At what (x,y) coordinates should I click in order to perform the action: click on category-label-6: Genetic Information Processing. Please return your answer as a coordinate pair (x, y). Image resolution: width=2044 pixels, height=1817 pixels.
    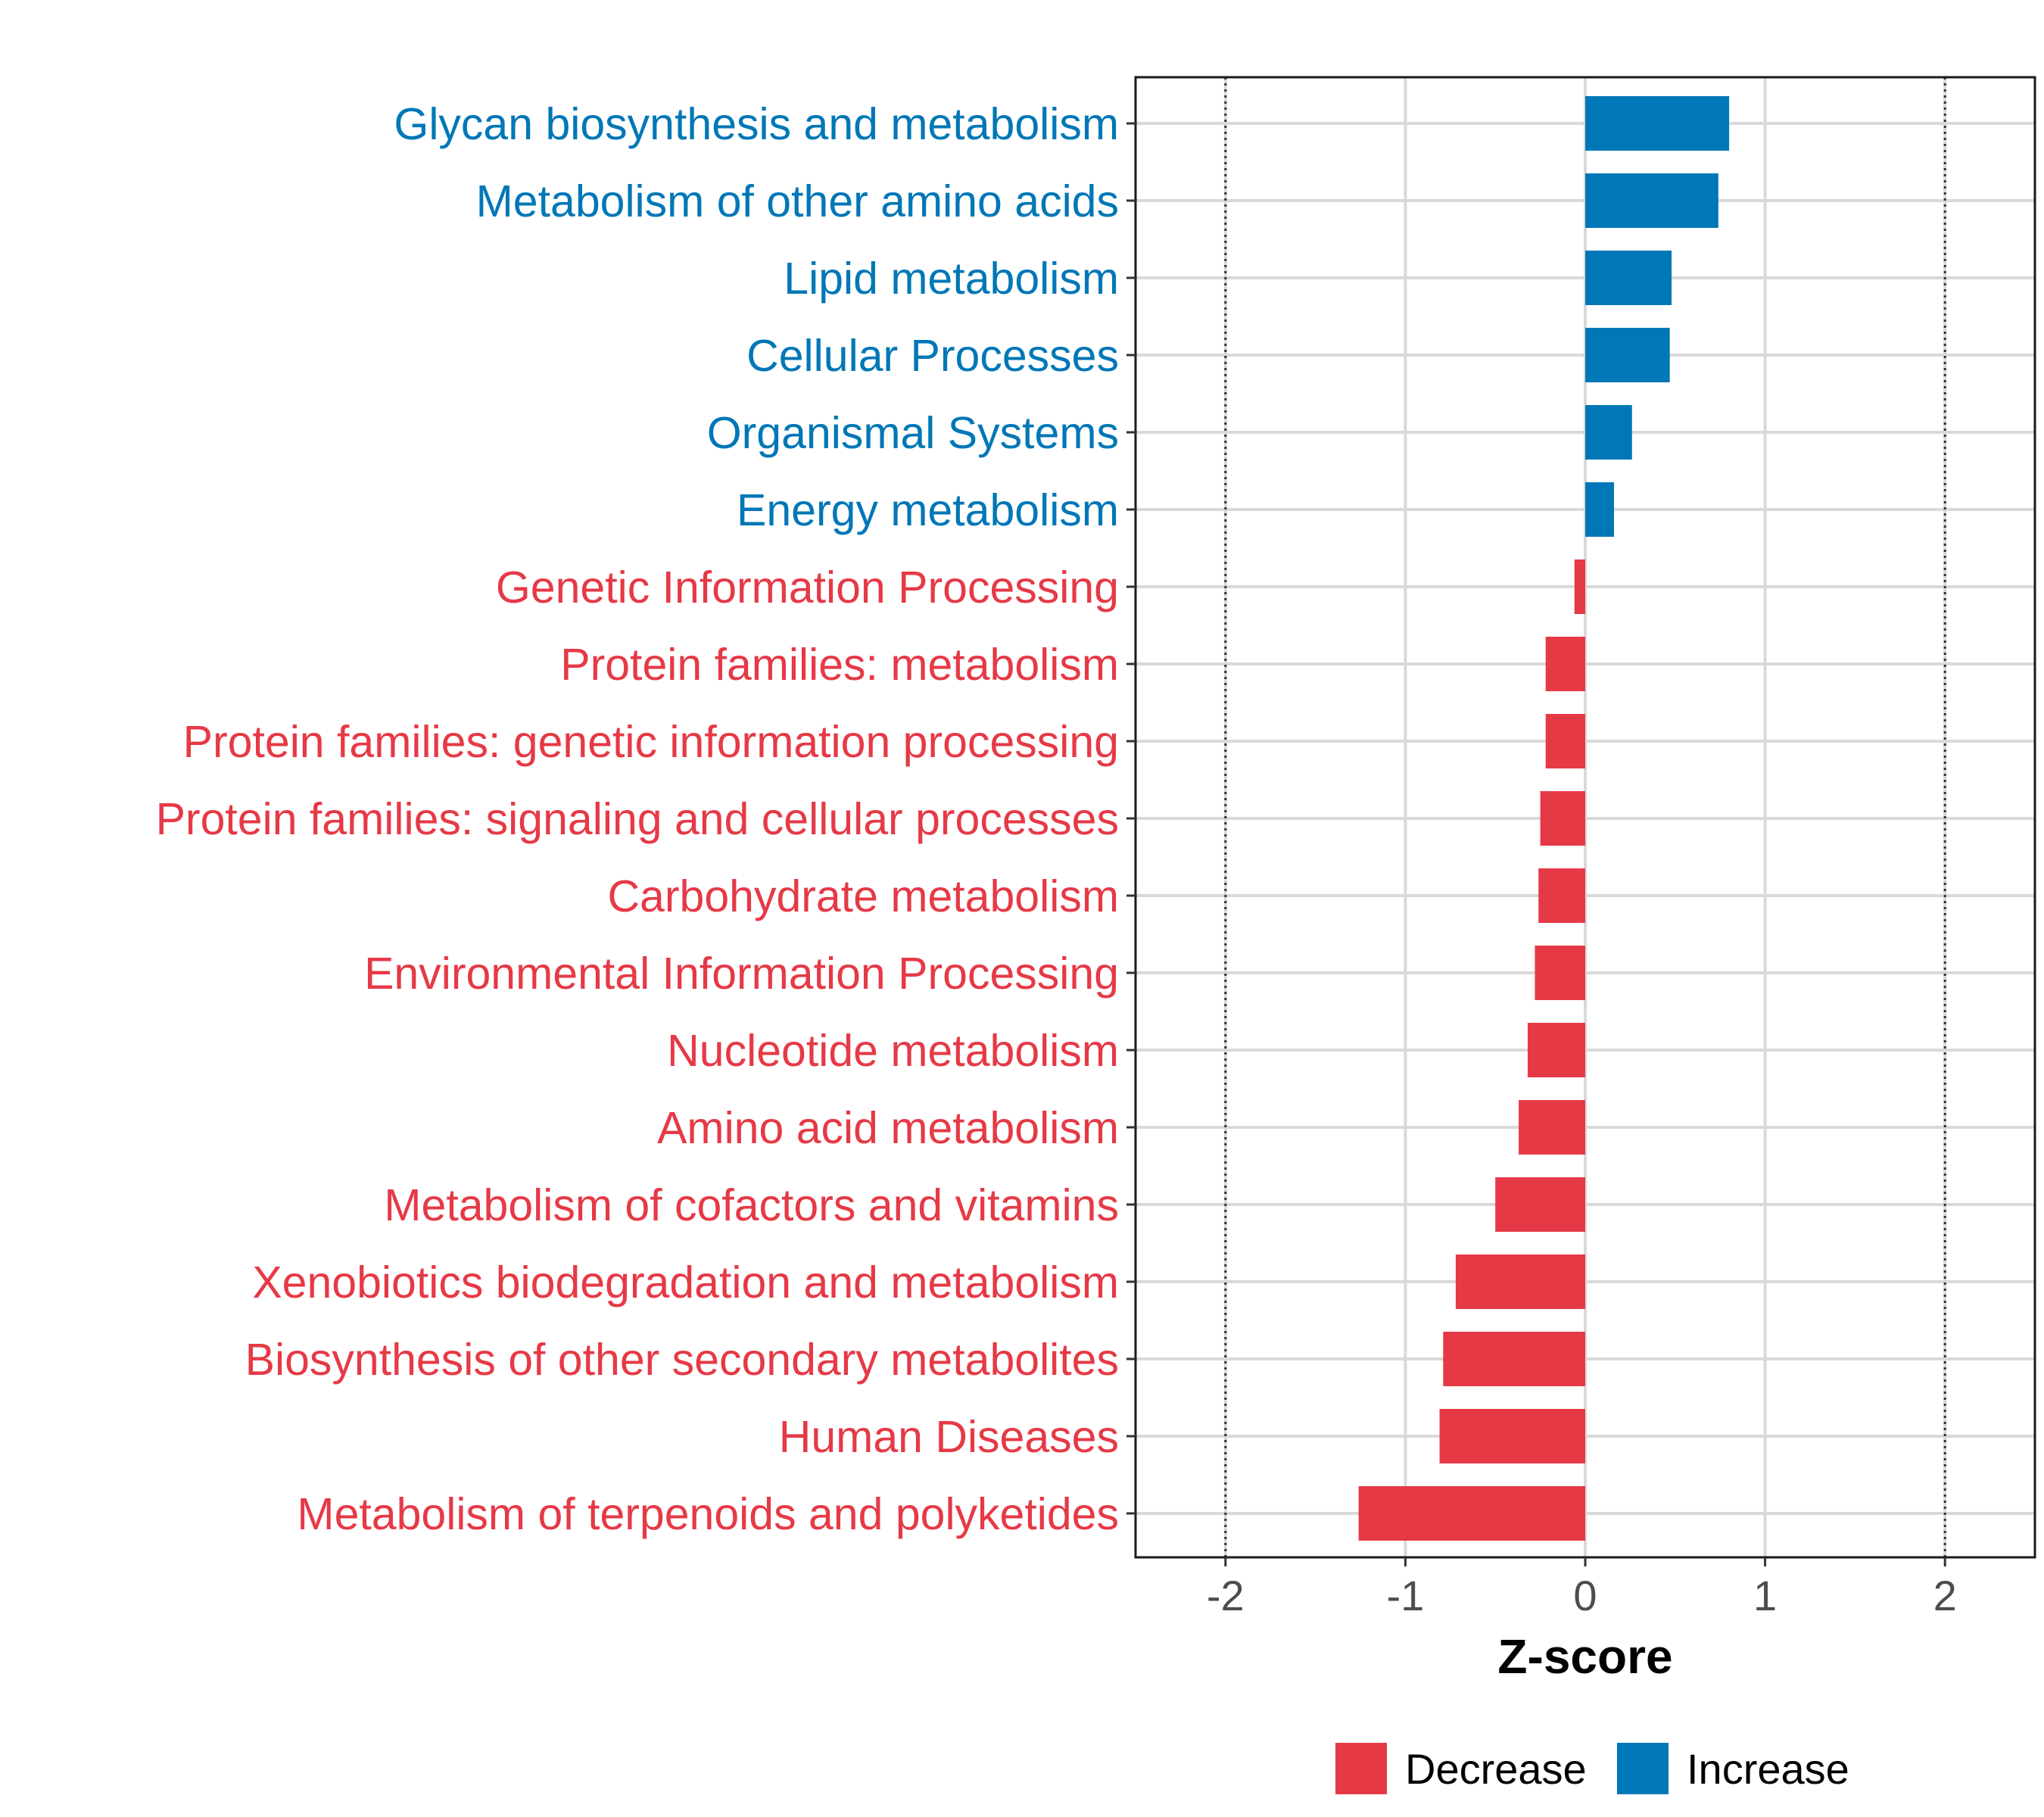
    Looking at the image, I should click on (807, 587).